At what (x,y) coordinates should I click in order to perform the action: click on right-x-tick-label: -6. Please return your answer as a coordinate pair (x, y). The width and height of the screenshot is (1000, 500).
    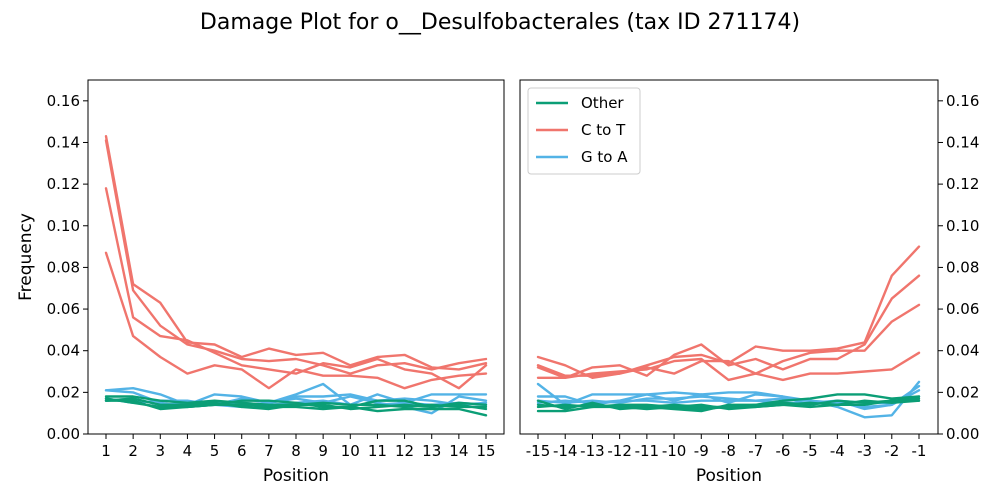
    Looking at the image, I should click on (782, 451).